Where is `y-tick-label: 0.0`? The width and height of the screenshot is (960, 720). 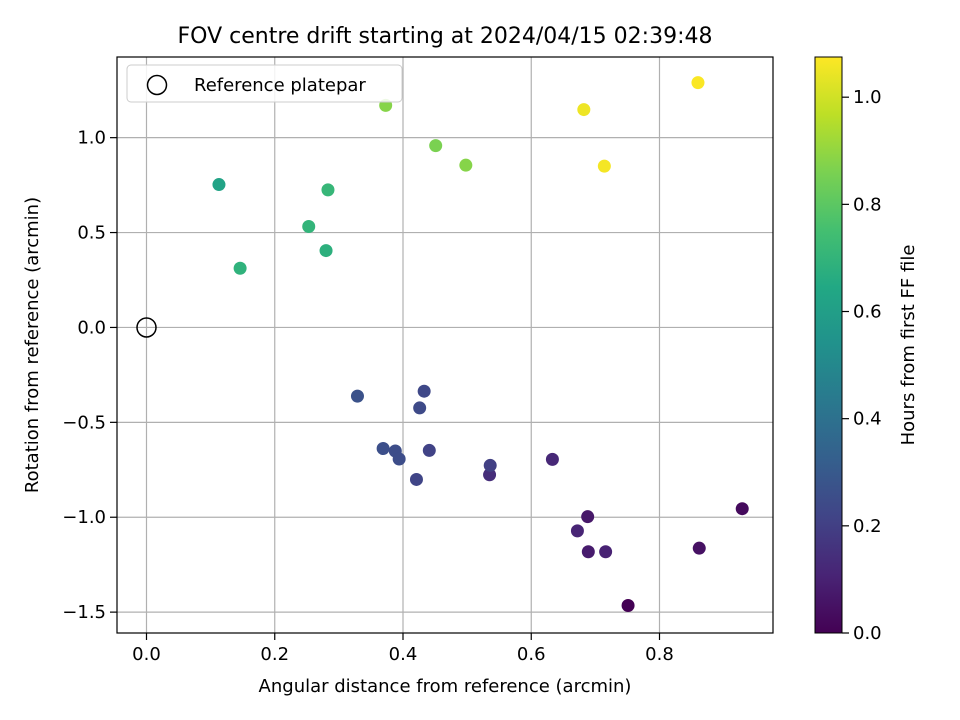 y-tick-label: 0.0 is located at coordinates (91, 327).